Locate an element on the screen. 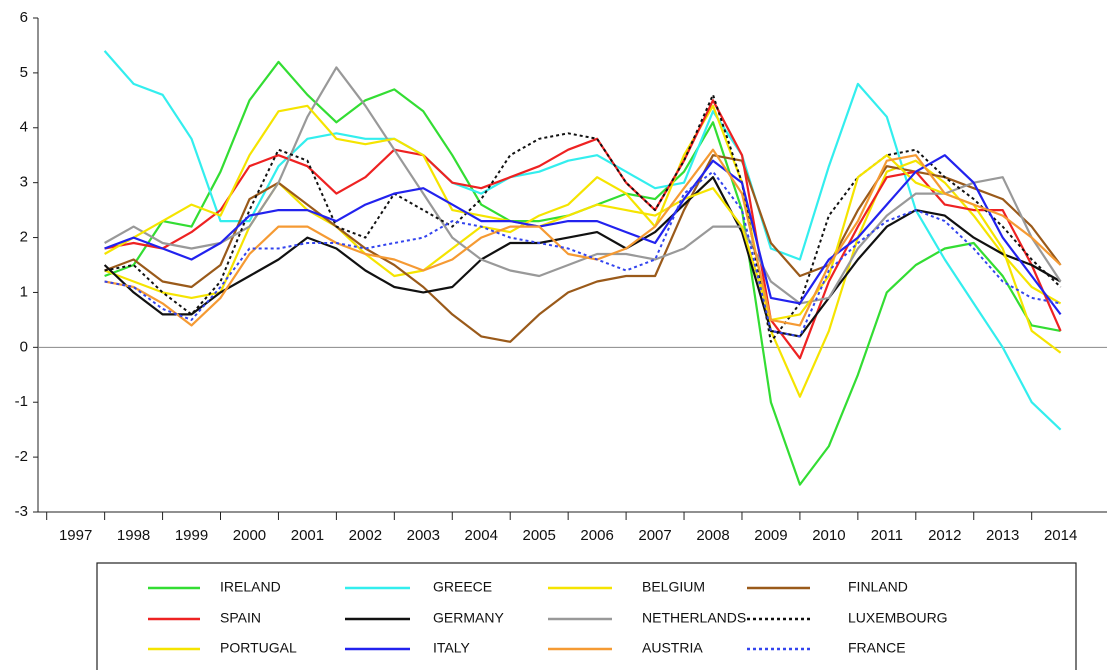 The image size is (1107, 670). legend-label: AUSTRIA is located at coordinates (672, 648).